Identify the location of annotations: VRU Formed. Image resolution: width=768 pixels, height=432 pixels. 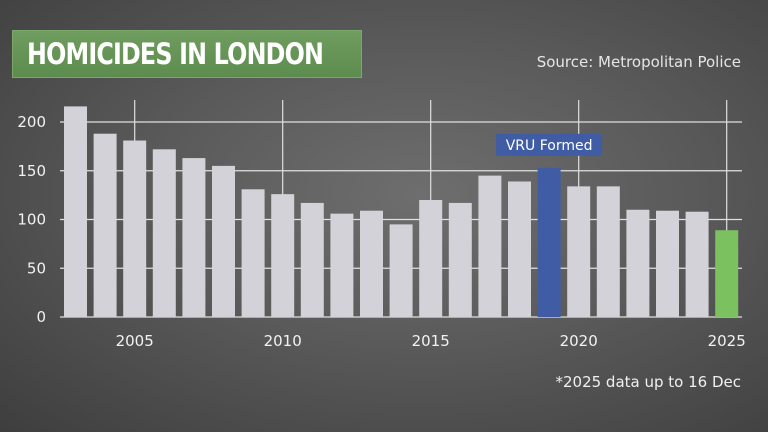
(549, 144).